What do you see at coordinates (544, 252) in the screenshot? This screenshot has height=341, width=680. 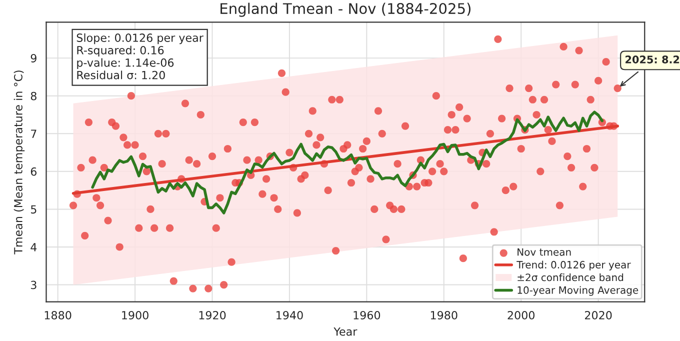 I see `legend-label: Nov tmean` at bounding box center [544, 252].